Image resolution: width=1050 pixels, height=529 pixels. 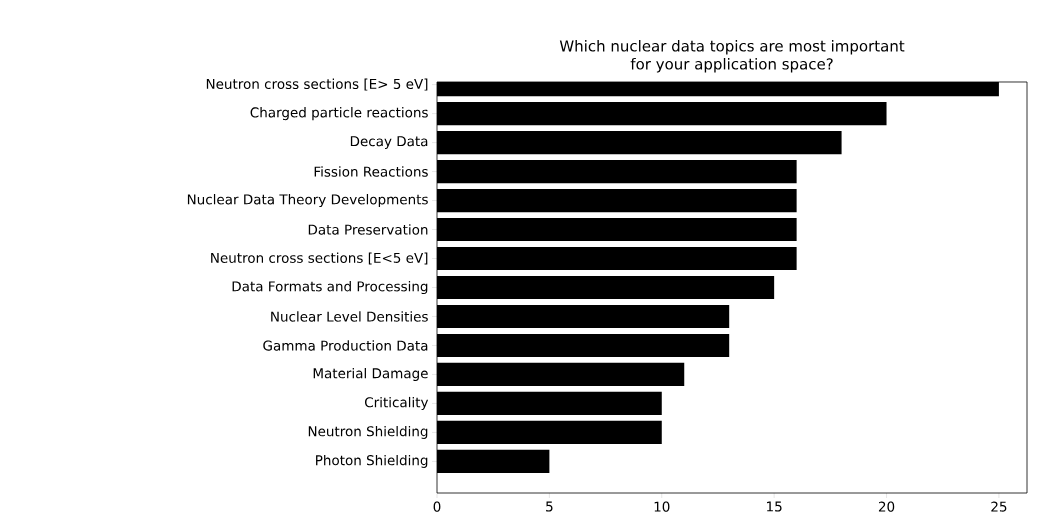 What do you see at coordinates (732, 56) in the screenshot?
I see `chart-title: Which nuclear data topics are most important for your application space?` at bounding box center [732, 56].